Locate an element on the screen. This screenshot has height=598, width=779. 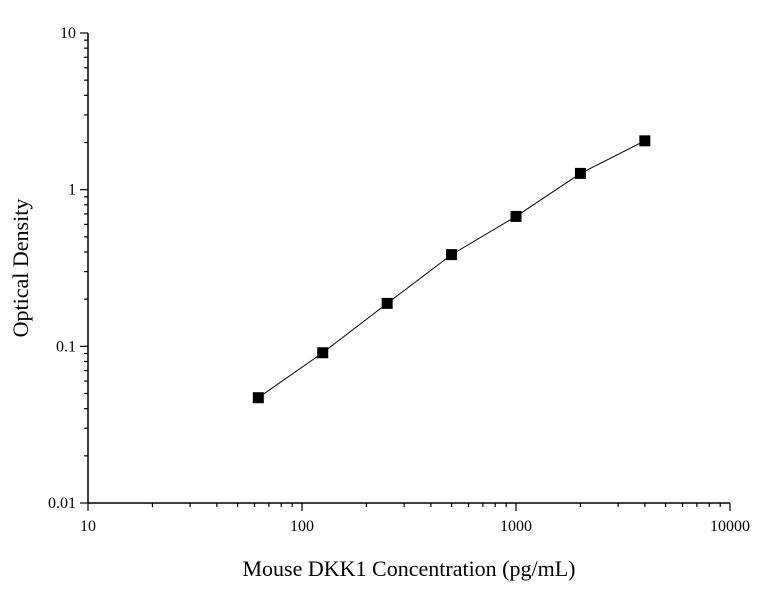
y-tick-label: 1 is located at coordinates (72, 190).